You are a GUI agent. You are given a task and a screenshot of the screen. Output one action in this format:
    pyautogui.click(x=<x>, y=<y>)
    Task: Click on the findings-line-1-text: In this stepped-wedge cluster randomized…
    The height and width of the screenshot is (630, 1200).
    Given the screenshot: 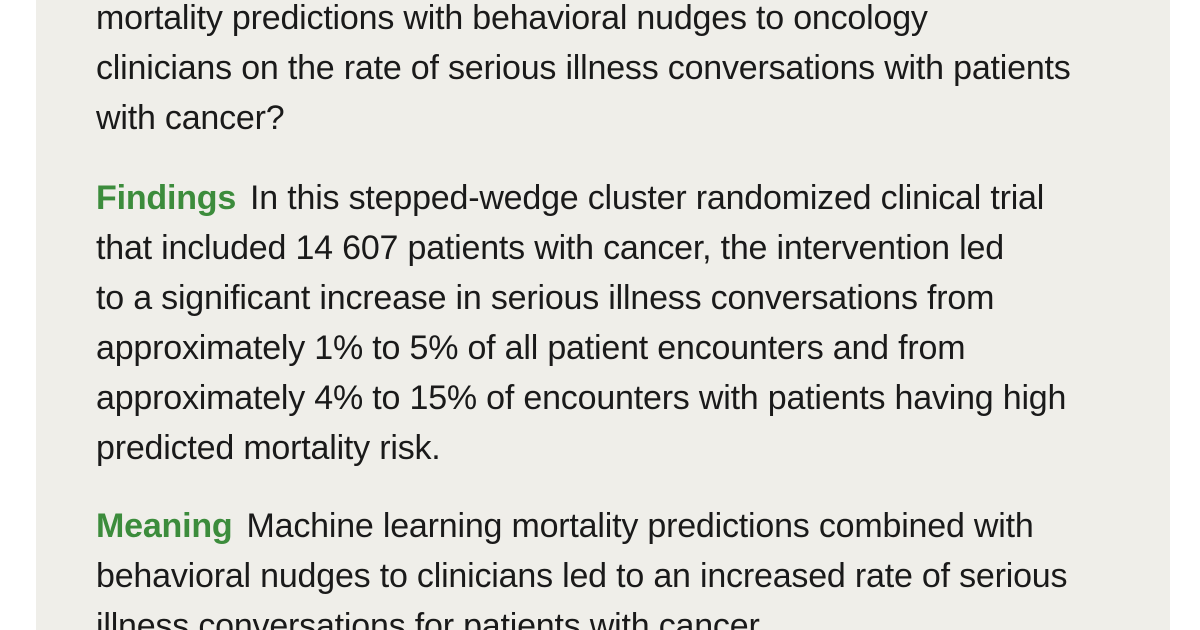 What is the action you would take?
    pyautogui.click(x=647, y=198)
    